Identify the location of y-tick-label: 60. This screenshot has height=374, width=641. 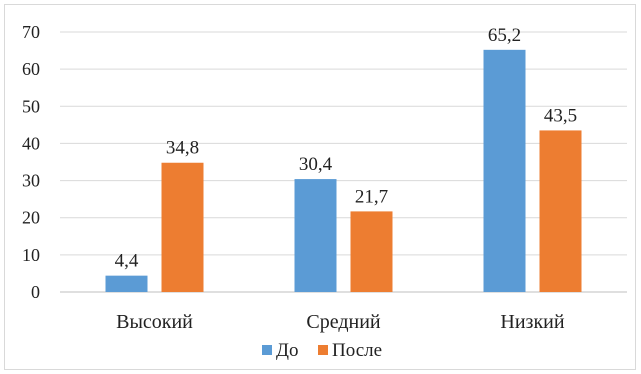
(31, 69).